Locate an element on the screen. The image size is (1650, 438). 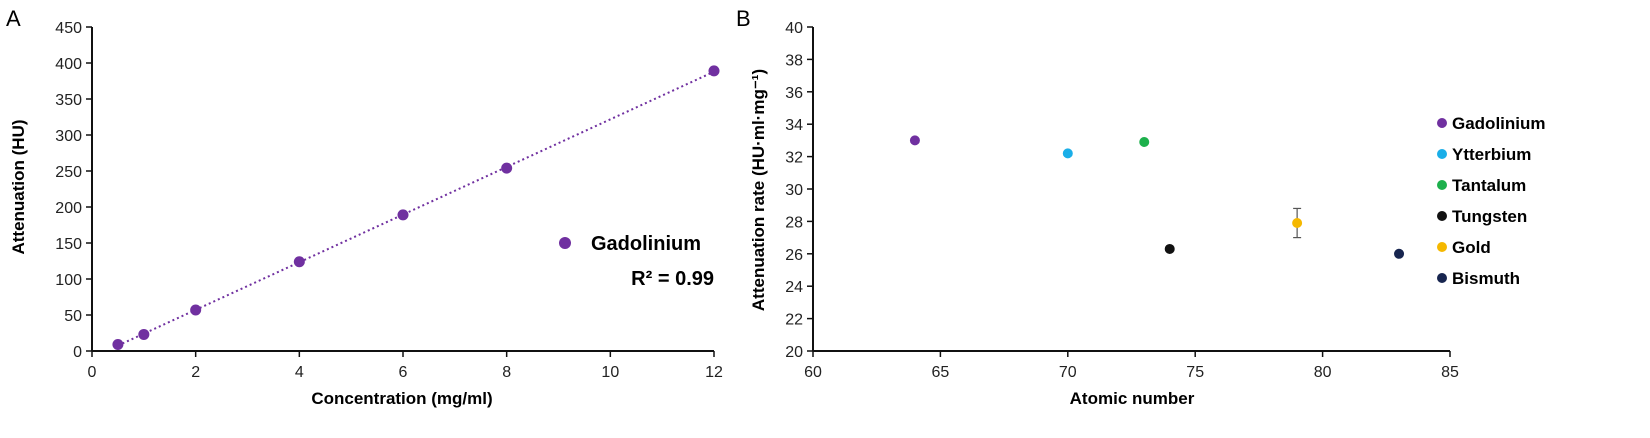
chart-b-y-tick-label: 28 is located at coordinates (794, 222).